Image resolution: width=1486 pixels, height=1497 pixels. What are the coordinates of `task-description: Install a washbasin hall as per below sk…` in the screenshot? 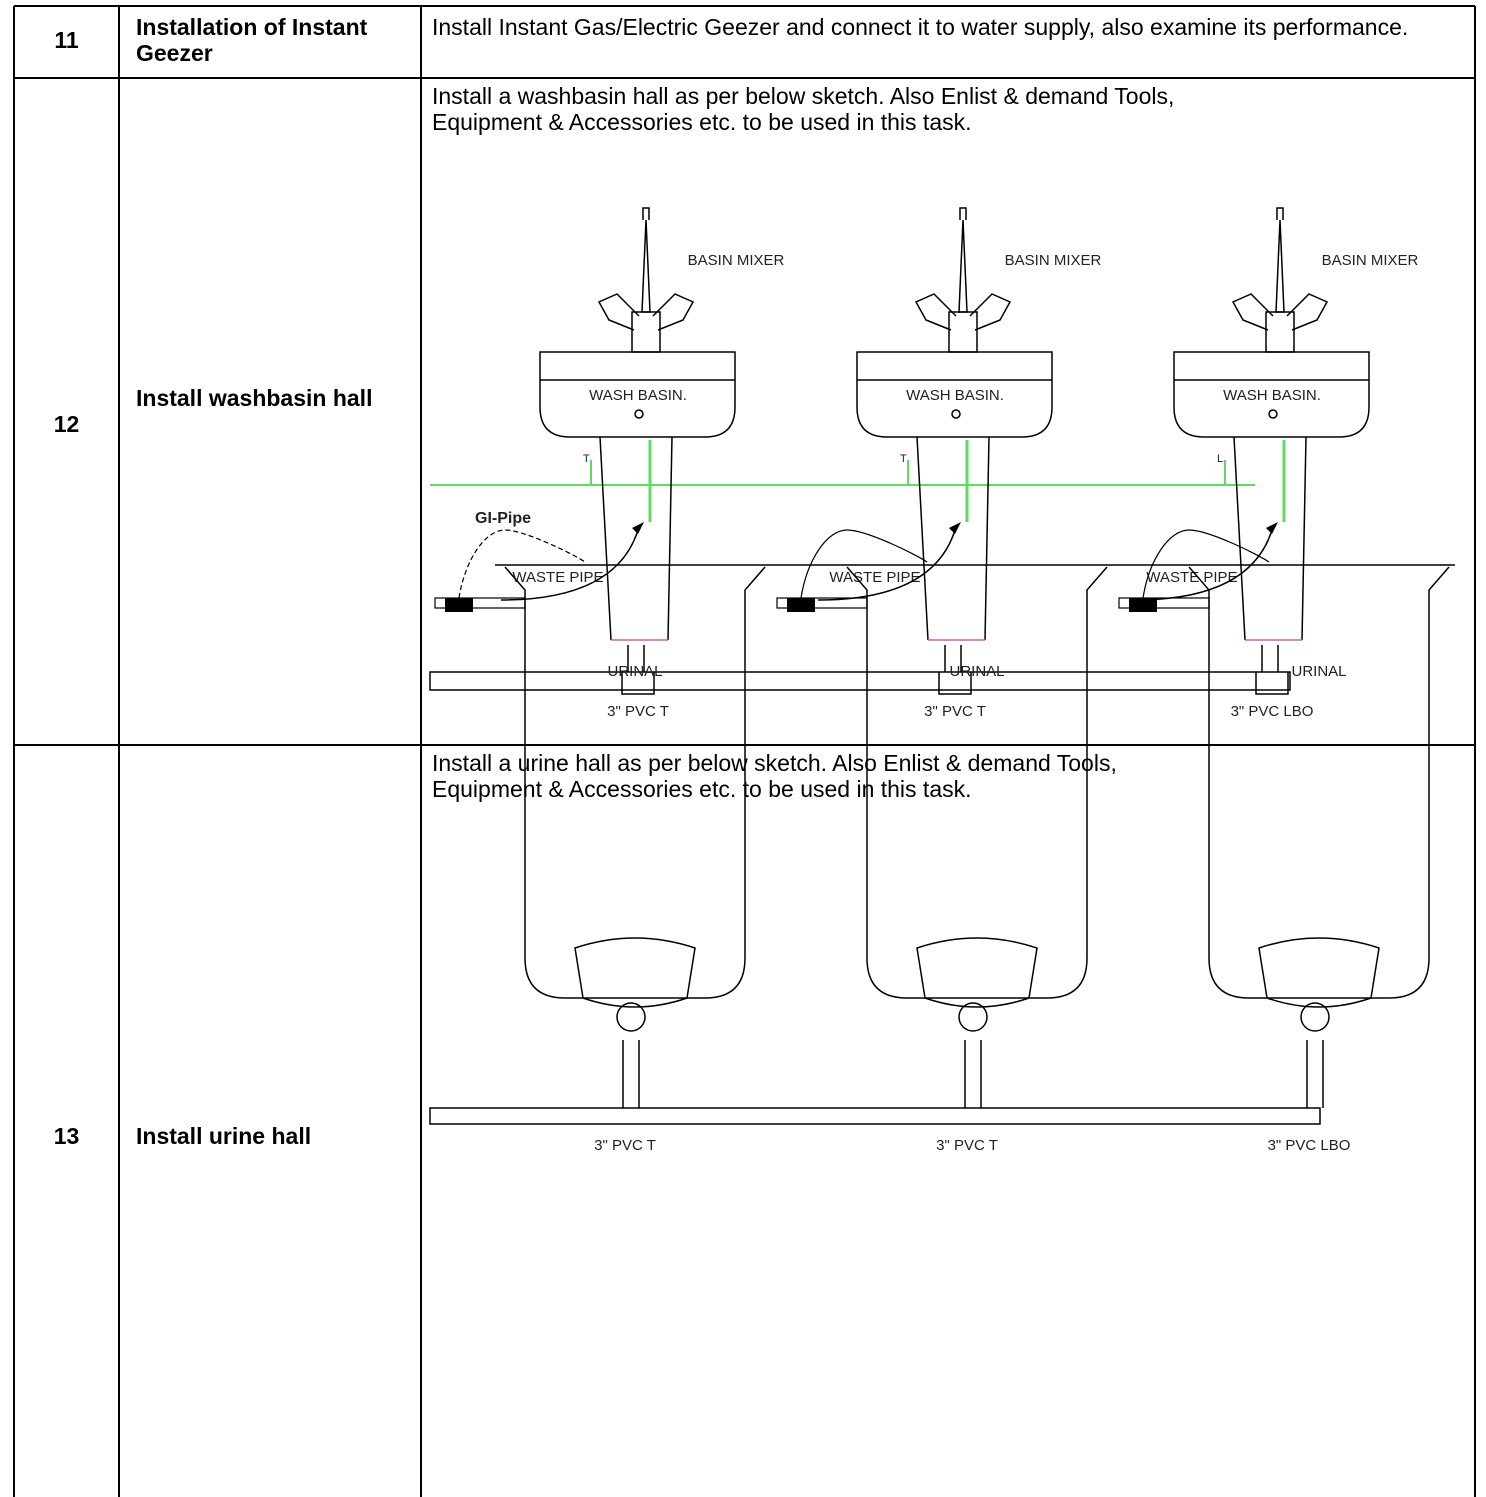 It's located at (803, 109).